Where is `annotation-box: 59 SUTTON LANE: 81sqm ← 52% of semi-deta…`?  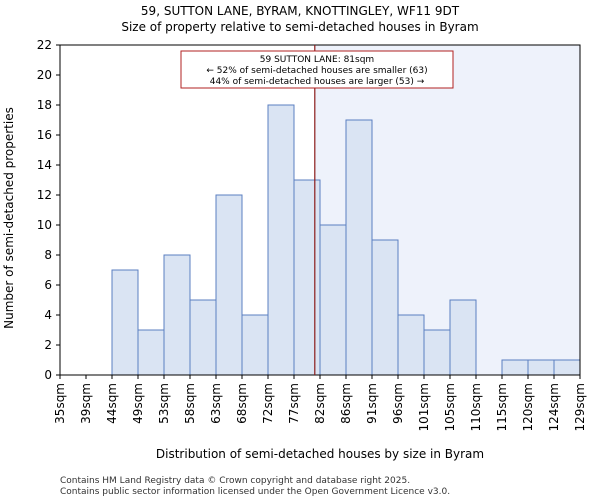 annotation-box: 59 SUTTON LANE: 81sqm ← 52% of semi-deta… is located at coordinates (317, 69).